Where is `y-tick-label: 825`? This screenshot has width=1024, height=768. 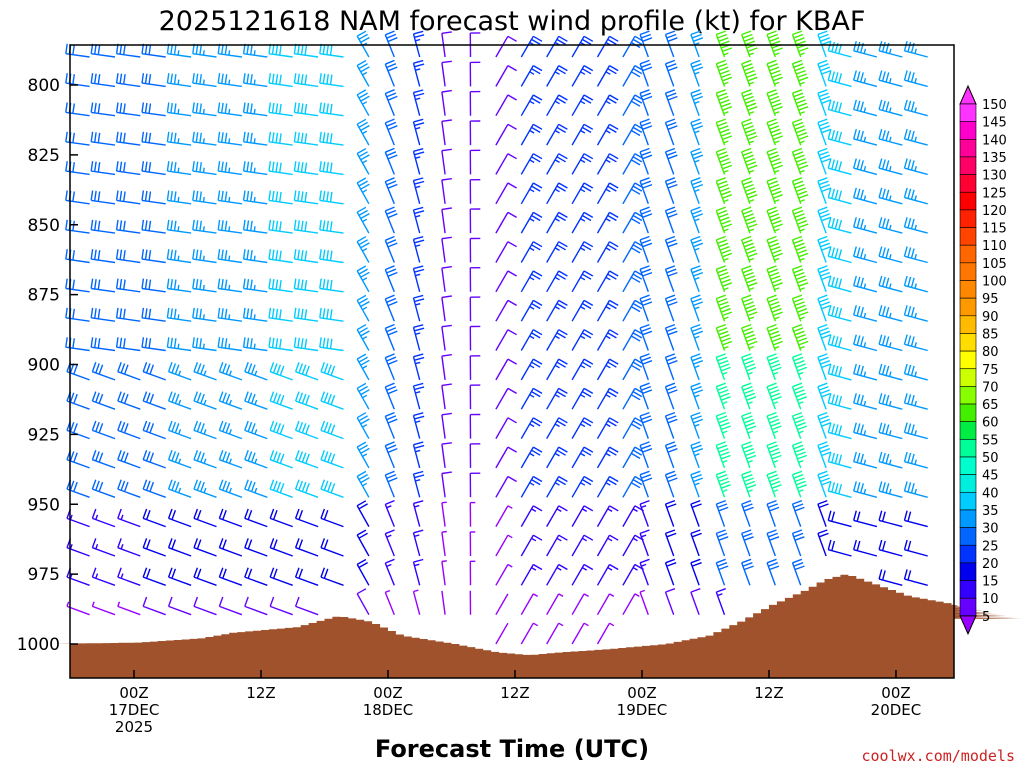 y-tick-label: 825 is located at coordinates (44, 156).